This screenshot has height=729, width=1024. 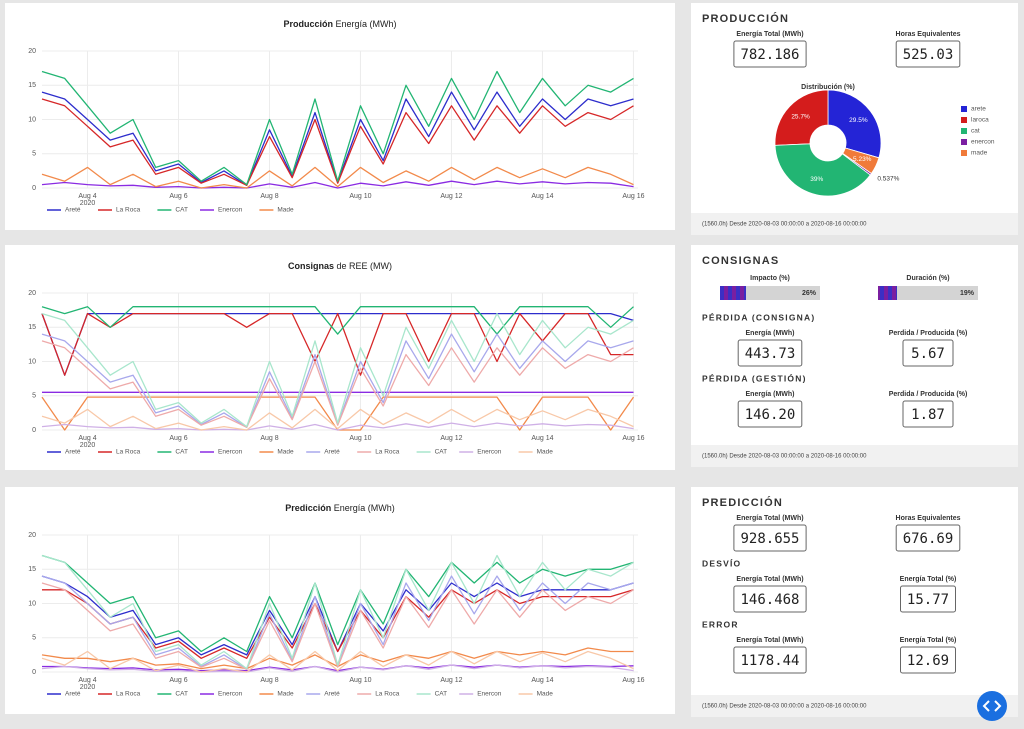 I want to click on pie-value-label: 25.7%, so click(x=800, y=116).